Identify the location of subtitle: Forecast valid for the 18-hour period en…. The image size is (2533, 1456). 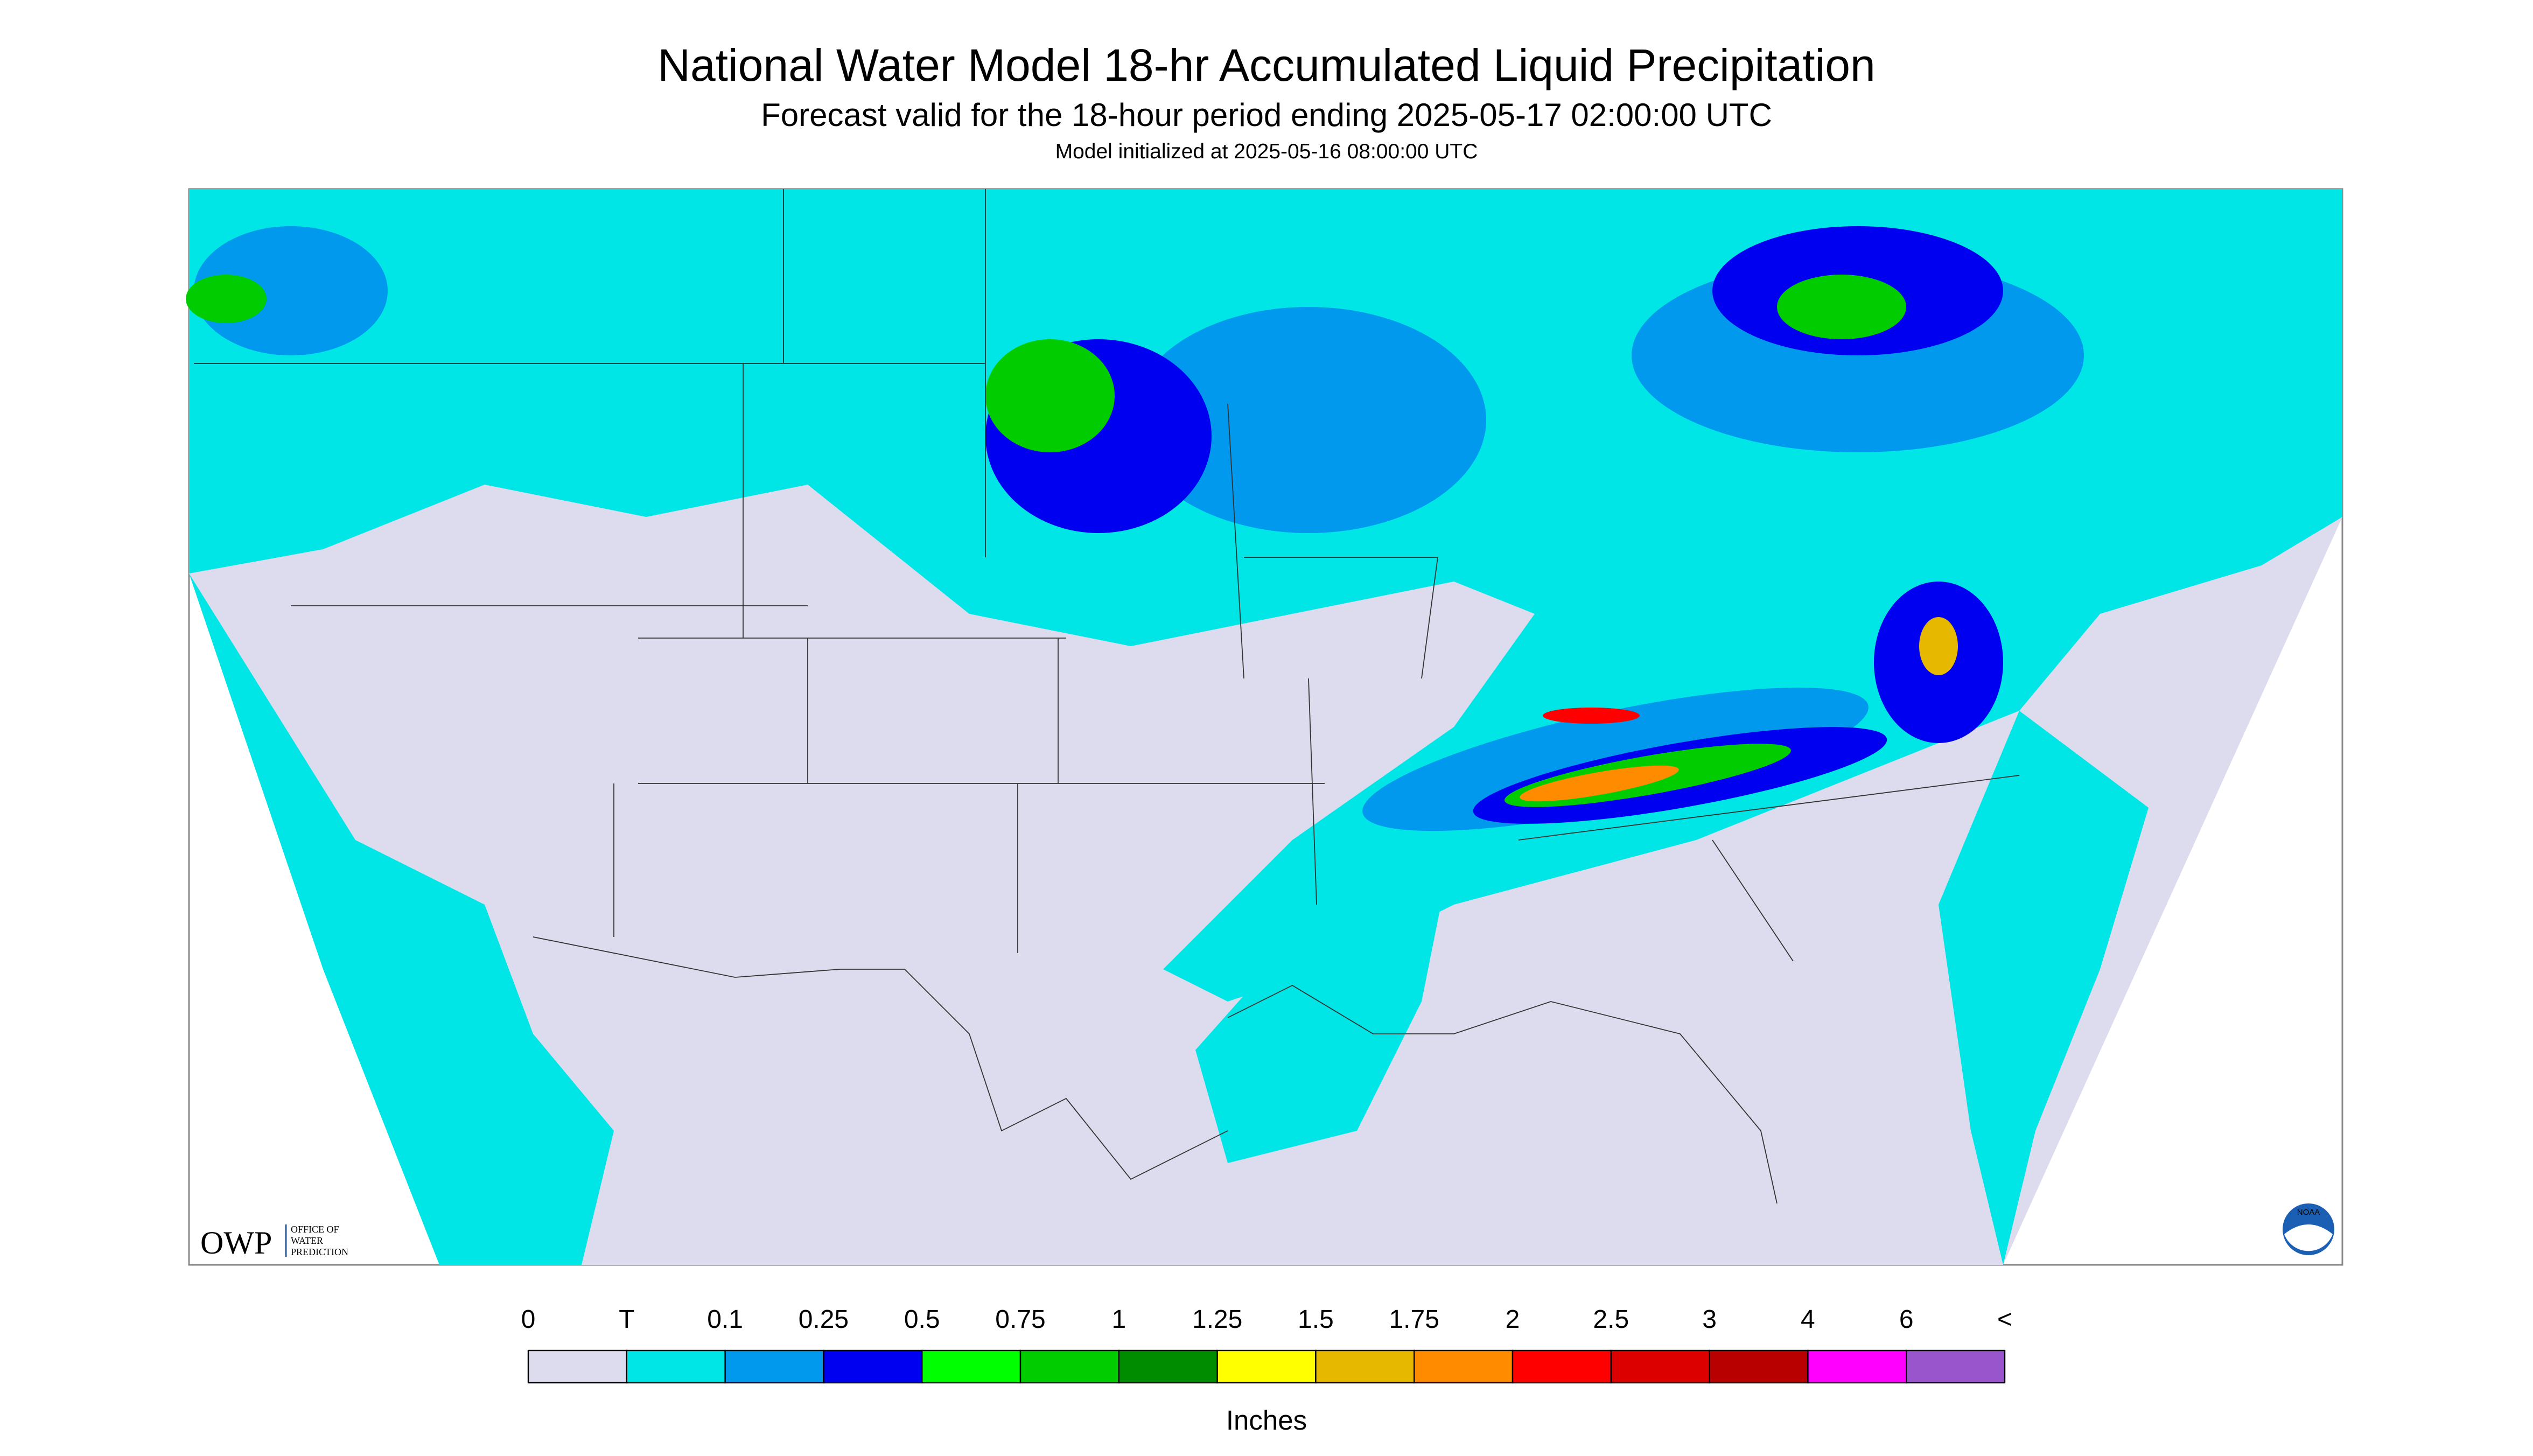
(1266, 115).